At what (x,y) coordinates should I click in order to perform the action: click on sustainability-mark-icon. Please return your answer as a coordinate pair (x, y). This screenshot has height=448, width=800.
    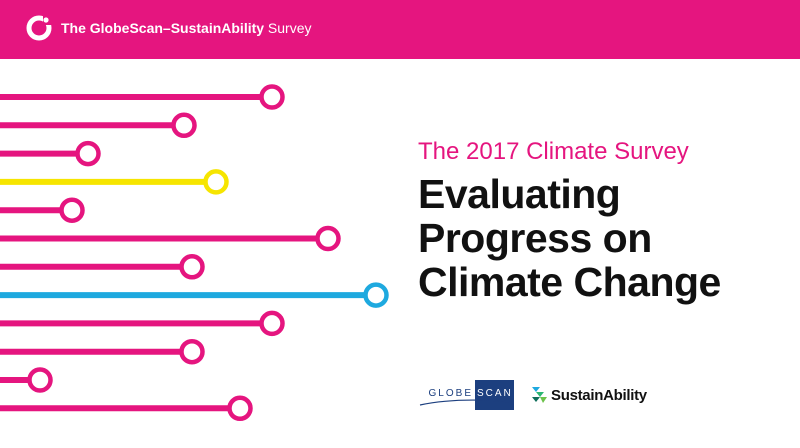
    Looking at the image, I should click on (539, 395).